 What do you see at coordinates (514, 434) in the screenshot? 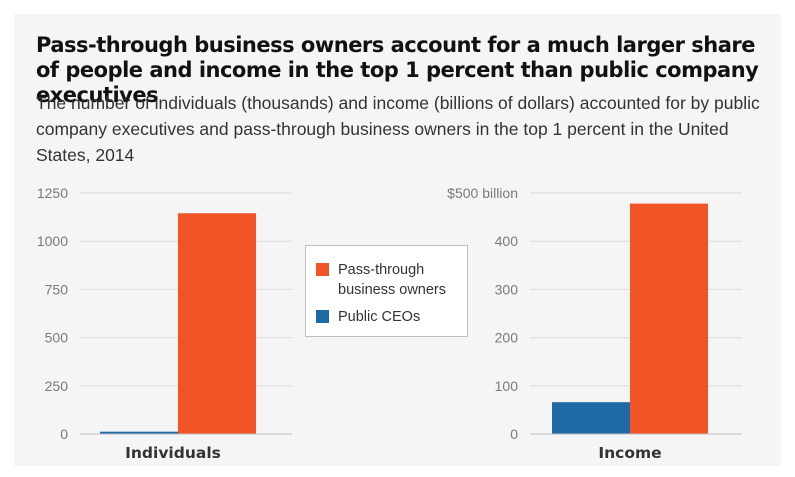
I see `income-y-tick-label: 0` at bounding box center [514, 434].